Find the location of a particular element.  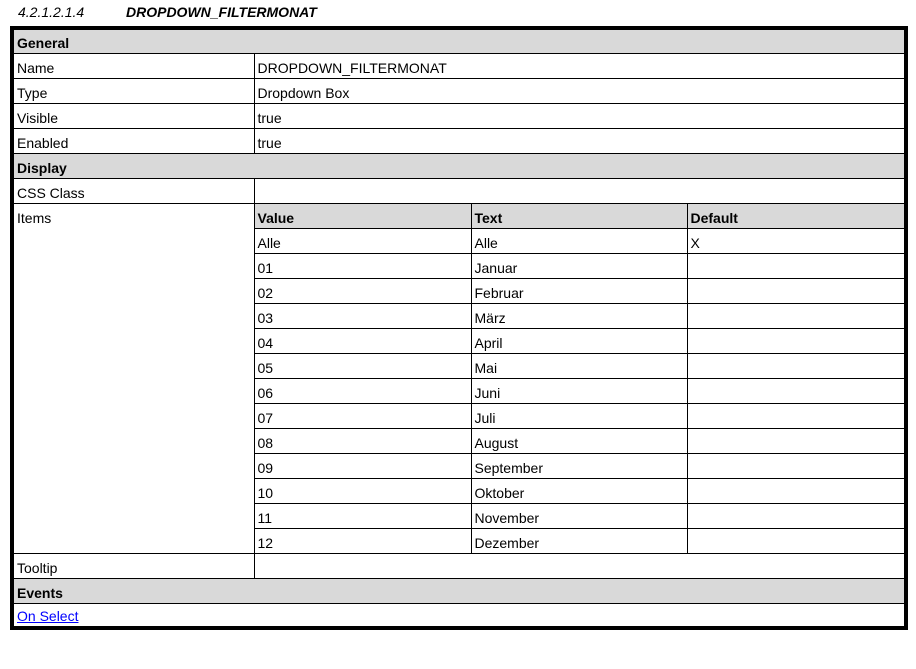

column-header: Default is located at coordinates (796, 215).